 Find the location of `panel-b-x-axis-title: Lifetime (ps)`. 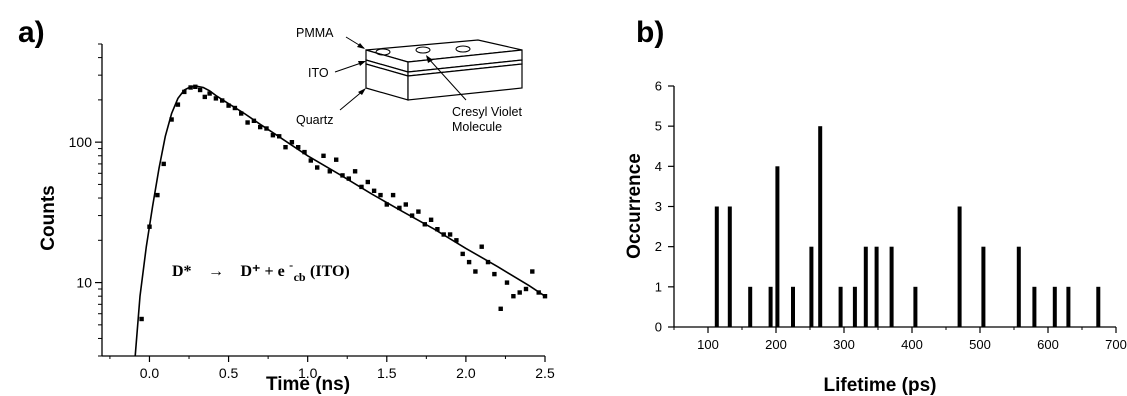

panel-b-x-axis-title: Lifetime (ps) is located at coordinates (880, 385).